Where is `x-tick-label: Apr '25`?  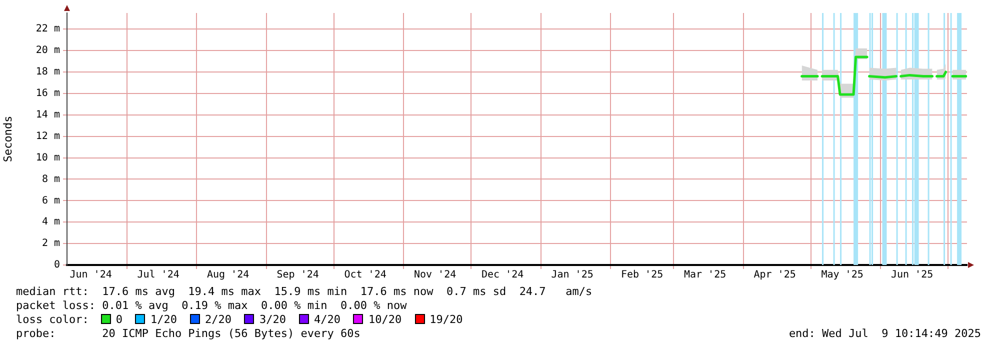 x-tick-label: Apr '25 is located at coordinates (775, 275).